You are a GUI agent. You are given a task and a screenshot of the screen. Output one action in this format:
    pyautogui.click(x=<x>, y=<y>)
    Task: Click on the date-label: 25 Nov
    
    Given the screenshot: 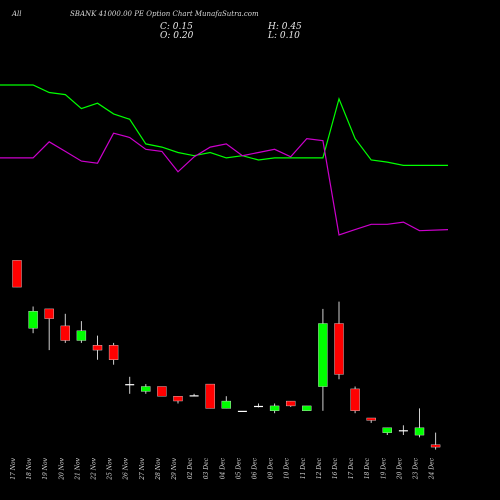 What is the action you would take?
    pyautogui.click(x=110, y=468)
    